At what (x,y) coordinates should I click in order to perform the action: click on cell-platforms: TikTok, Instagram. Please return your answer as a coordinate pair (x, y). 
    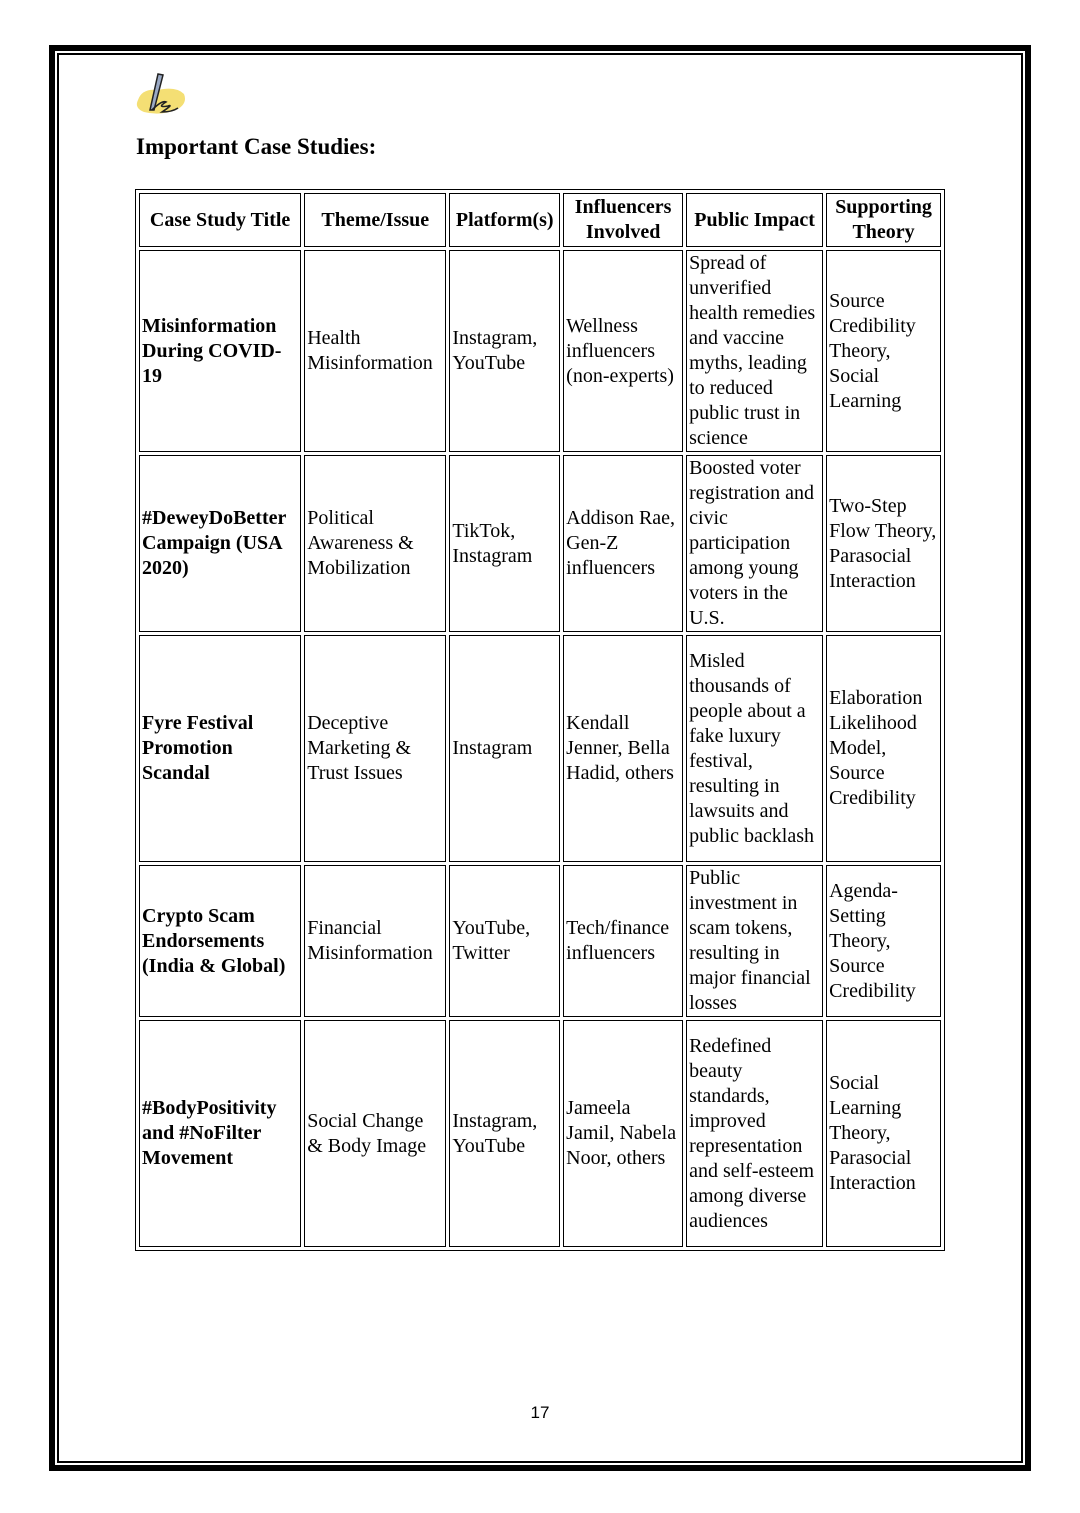
    Looking at the image, I should click on (505, 543).